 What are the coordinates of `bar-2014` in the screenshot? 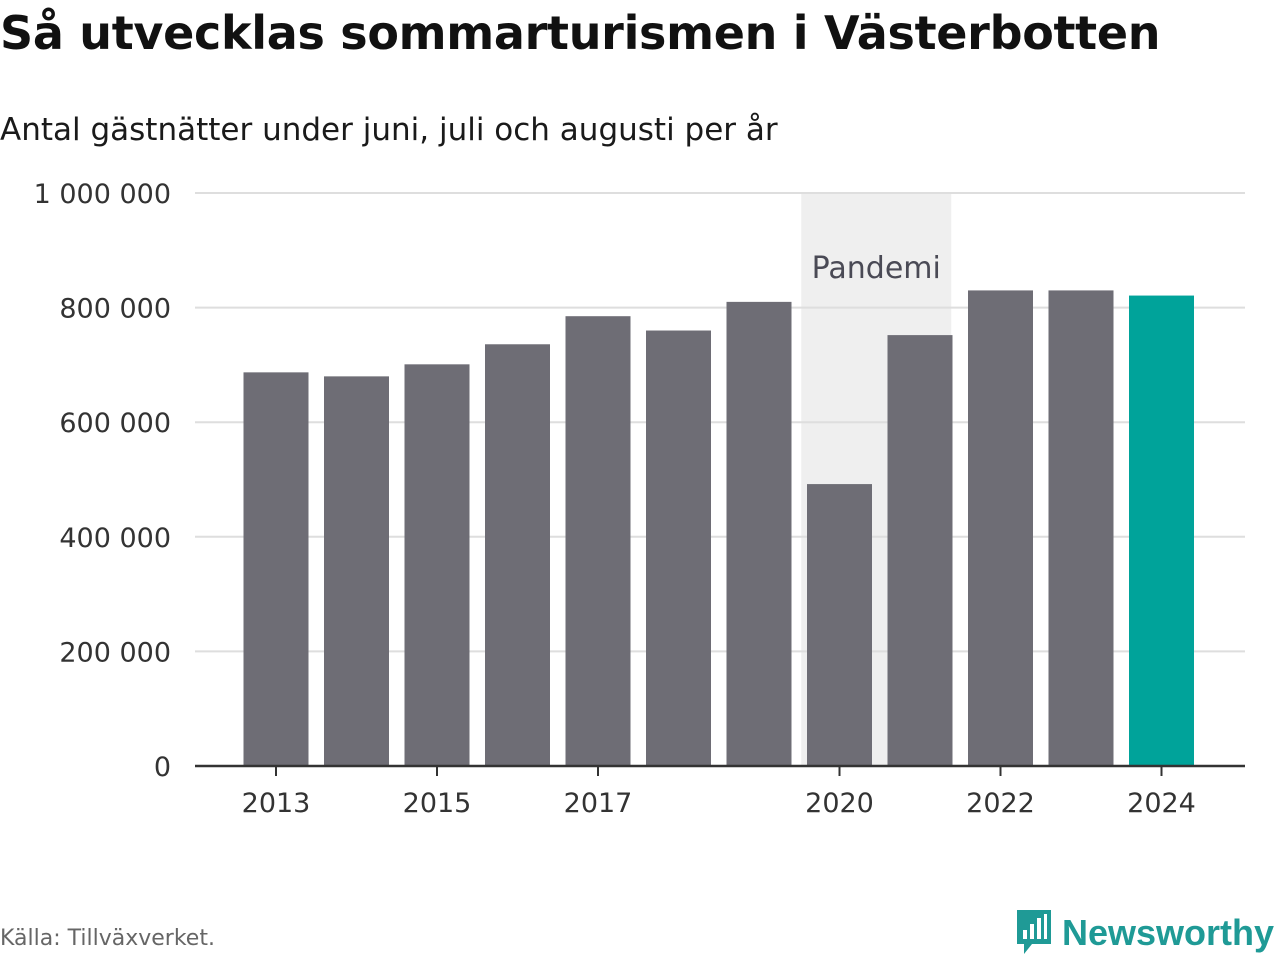 It's located at (356, 571).